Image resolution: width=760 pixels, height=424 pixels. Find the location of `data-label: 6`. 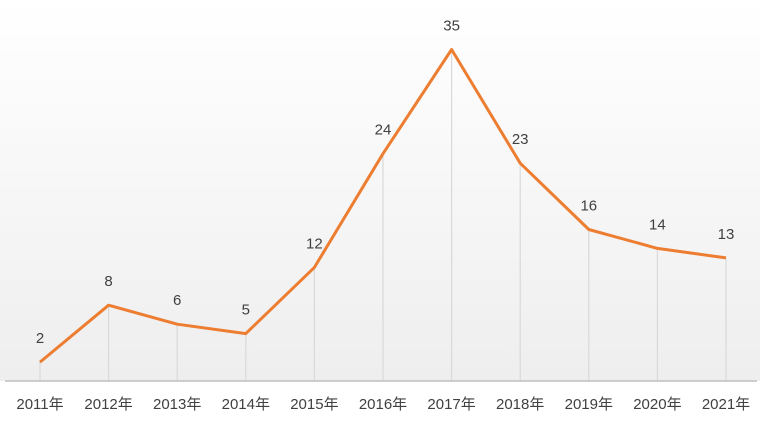

data-label: 6 is located at coordinates (177, 300).